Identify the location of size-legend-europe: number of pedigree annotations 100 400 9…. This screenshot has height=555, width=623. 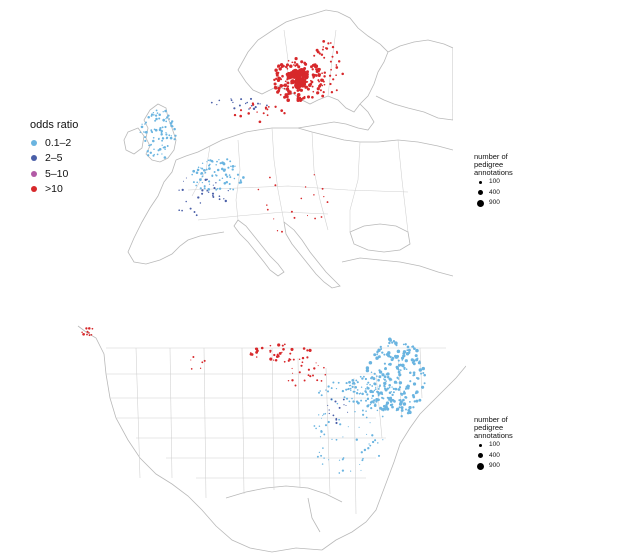
(504, 181).